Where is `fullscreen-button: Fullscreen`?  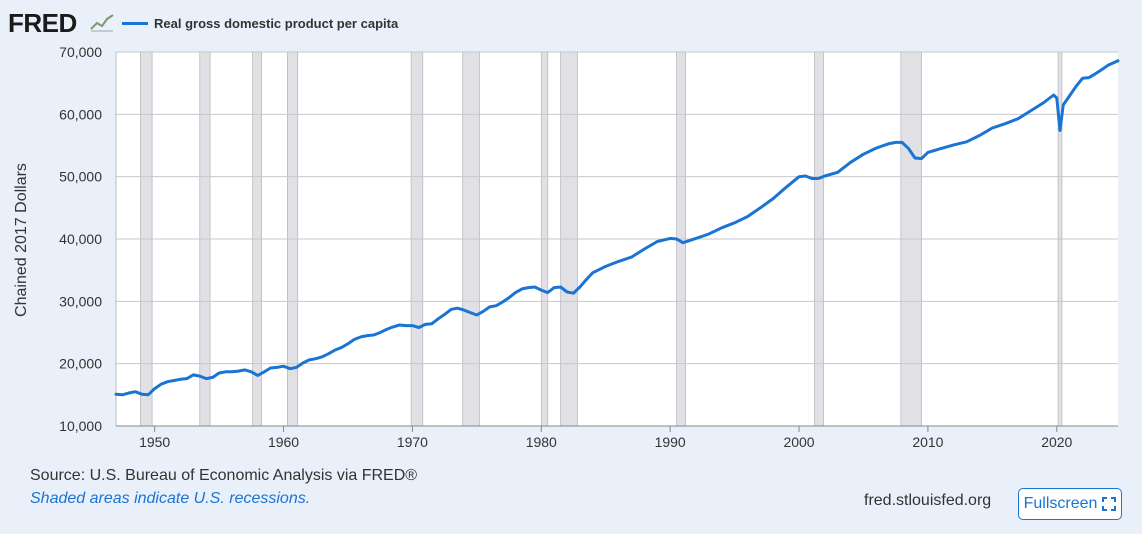 fullscreen-button: Fullscreen is located at coordinates (1070, 504).